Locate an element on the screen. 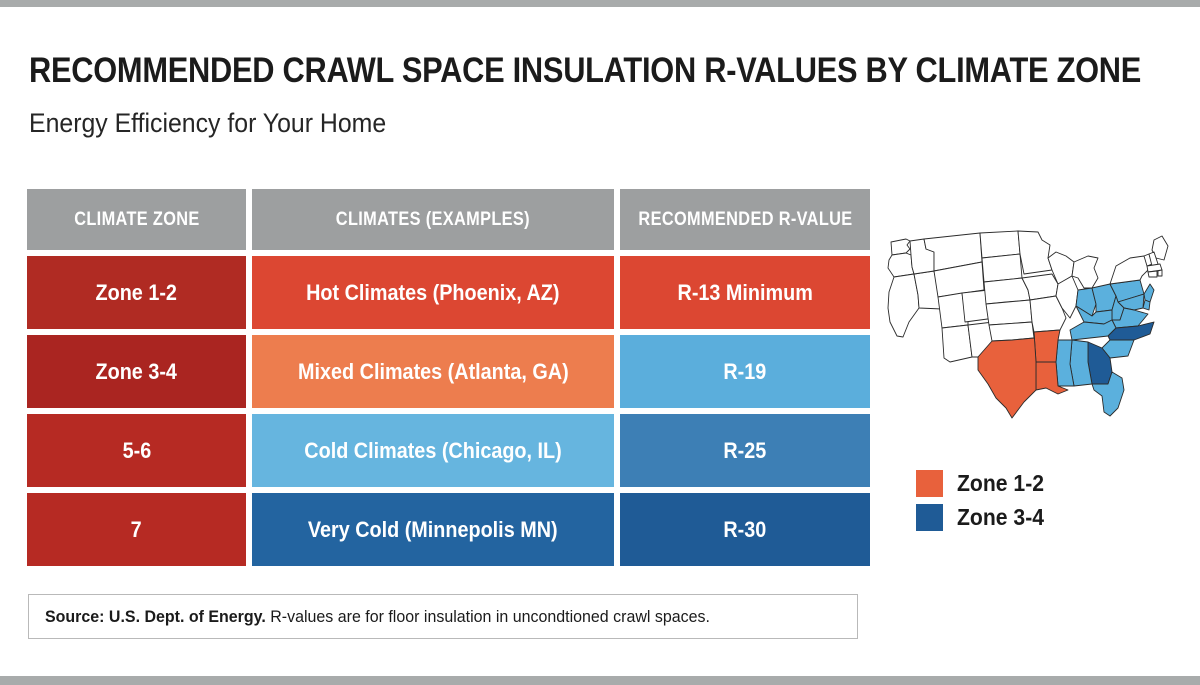 This screenshot has height=685, width=1200. source-label: Source: U.S. Dept. of Energy. is located at coordinates (155, 616).